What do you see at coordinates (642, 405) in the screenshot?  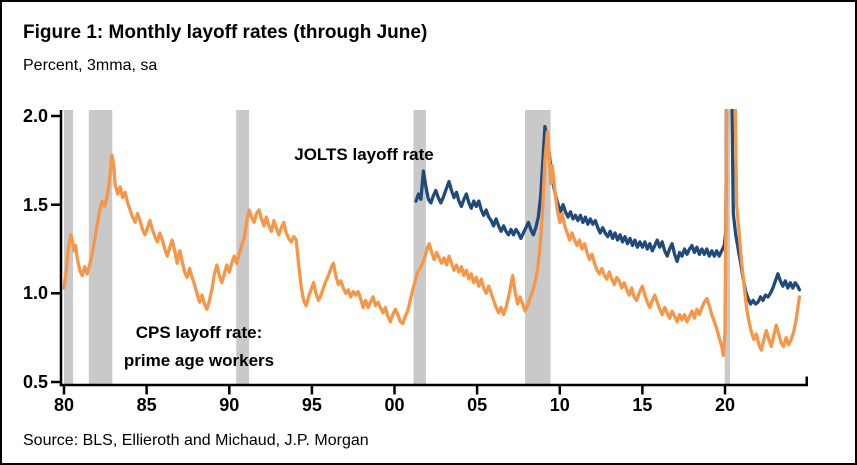 I see `x-tick-label-15: 15` at bounding box center [642, 405].